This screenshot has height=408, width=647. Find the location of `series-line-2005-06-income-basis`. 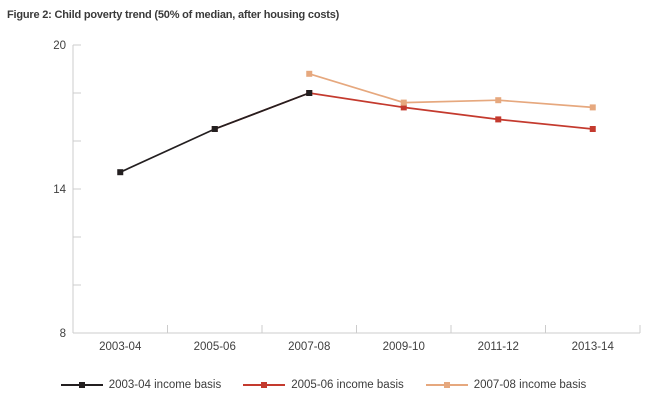

series-line-2005-06-income-basis is located at coordinates (403, 111).